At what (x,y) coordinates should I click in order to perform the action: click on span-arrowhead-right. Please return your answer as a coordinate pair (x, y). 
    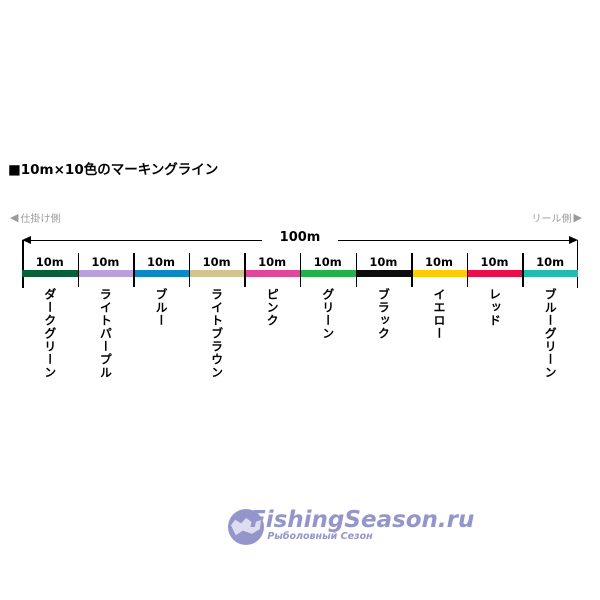
    Looking at the image, I should click on (573, 240).